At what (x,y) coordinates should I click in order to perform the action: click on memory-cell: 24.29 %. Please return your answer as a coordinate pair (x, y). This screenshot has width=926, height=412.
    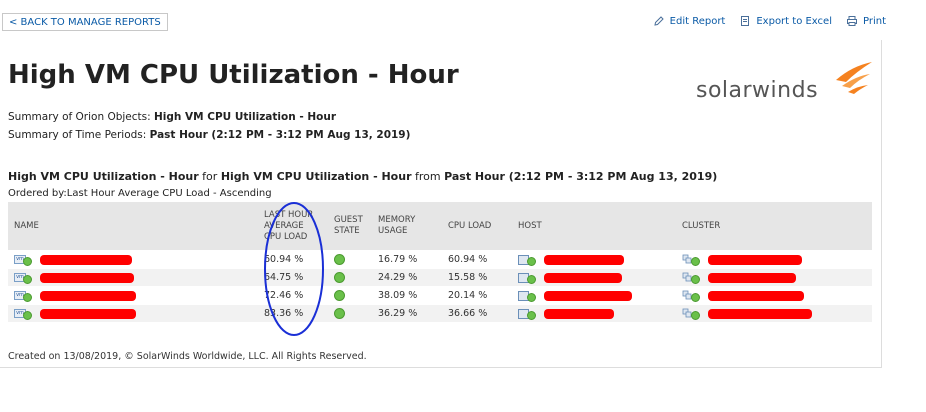
    Looking at the image, I should click on (407, 277).